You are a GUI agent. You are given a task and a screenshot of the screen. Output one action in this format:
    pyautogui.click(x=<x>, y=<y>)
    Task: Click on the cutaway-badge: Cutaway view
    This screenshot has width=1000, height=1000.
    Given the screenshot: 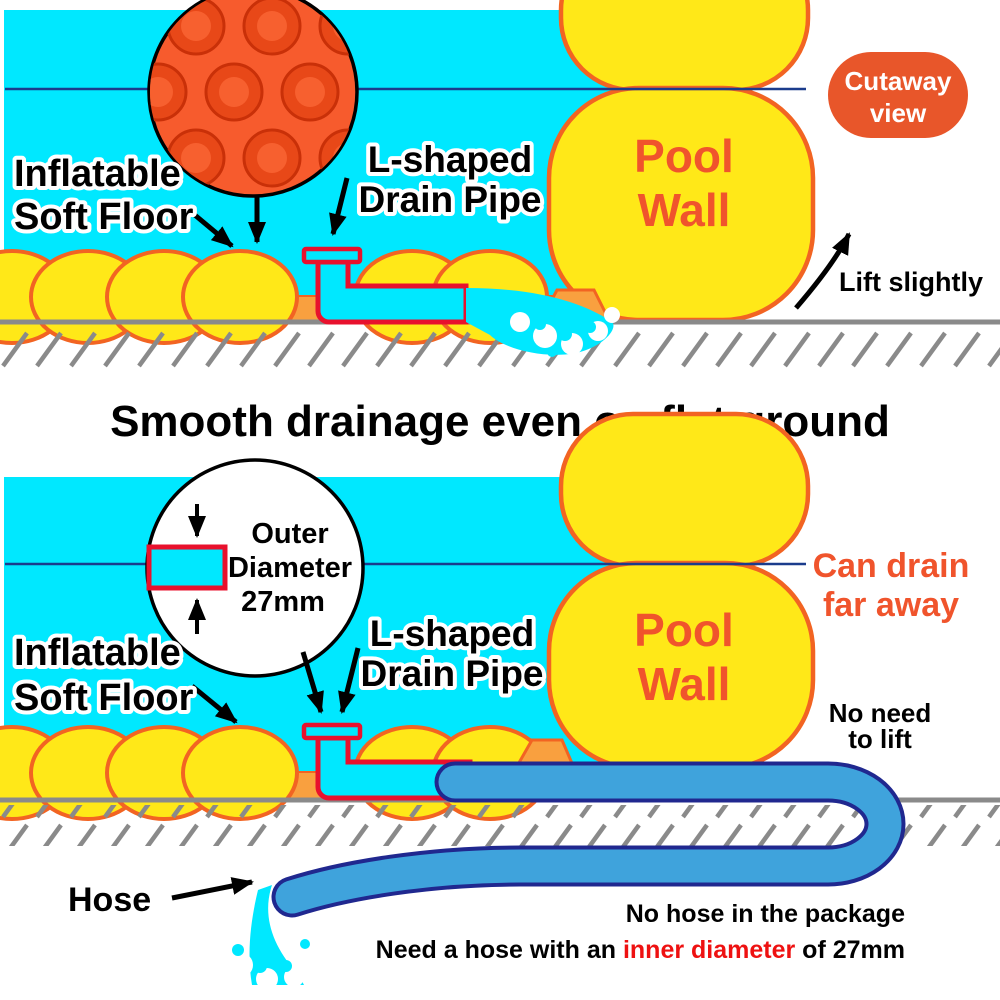 What is the action you would take?
    pyautogui.click(x=898, y=95)
    